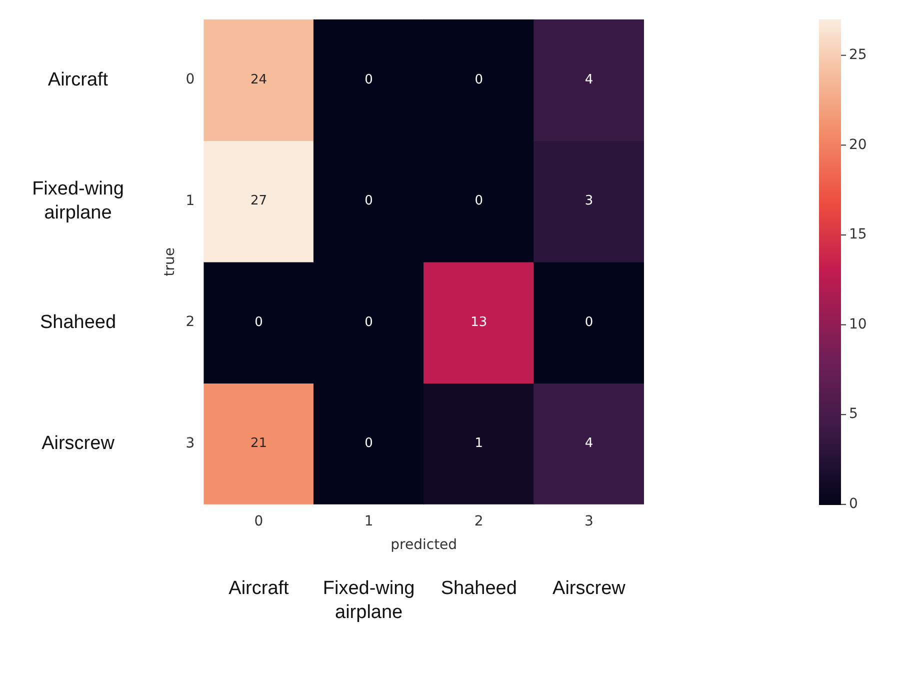  What do you see at coordinates (190, 80) in the screenshot?
I see `y-tick-label: 0` at bounding box center [190, 80].